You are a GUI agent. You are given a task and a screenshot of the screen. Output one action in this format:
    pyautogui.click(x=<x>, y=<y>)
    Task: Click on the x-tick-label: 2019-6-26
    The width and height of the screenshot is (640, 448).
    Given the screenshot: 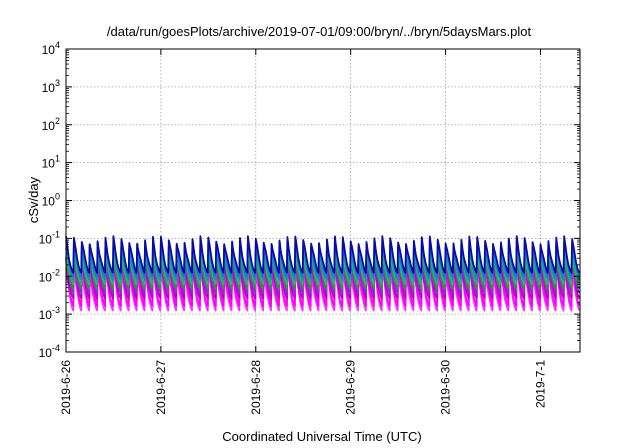 What is the action you would take?
    pyautogui.click(x=66, y=387)
    